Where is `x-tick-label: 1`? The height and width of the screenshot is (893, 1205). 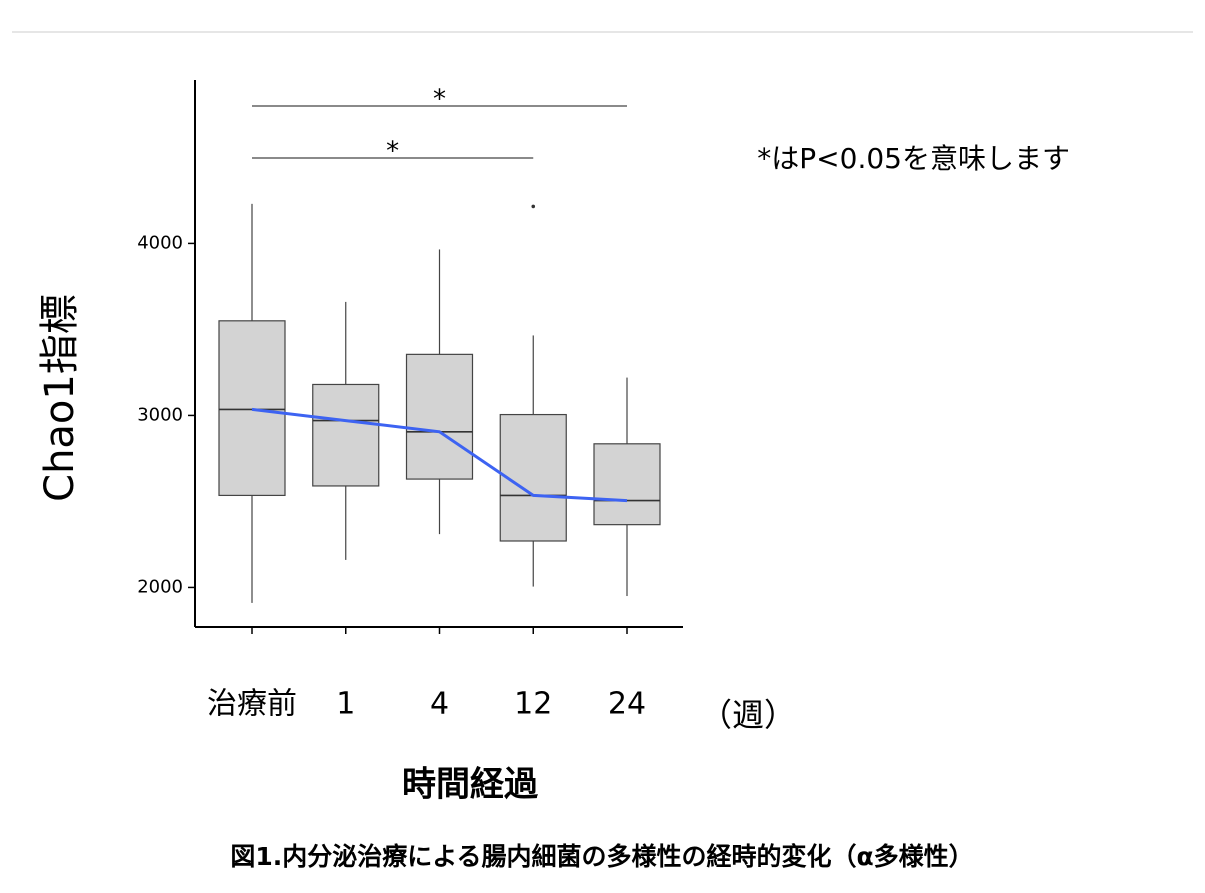 x-tick-label: 1 is located at coordinates (345, 704).